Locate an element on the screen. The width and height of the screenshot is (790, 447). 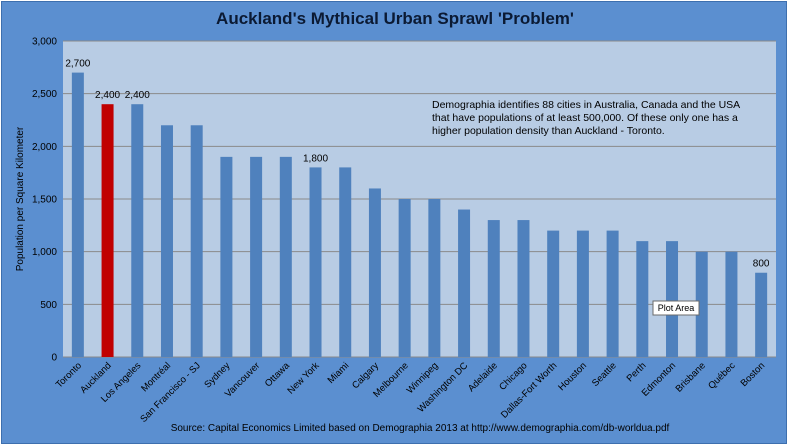
y-axis-ticks: 0 500 1,000 1,500 2,000 2,500 3,000 is located at coordinates (44, 200).